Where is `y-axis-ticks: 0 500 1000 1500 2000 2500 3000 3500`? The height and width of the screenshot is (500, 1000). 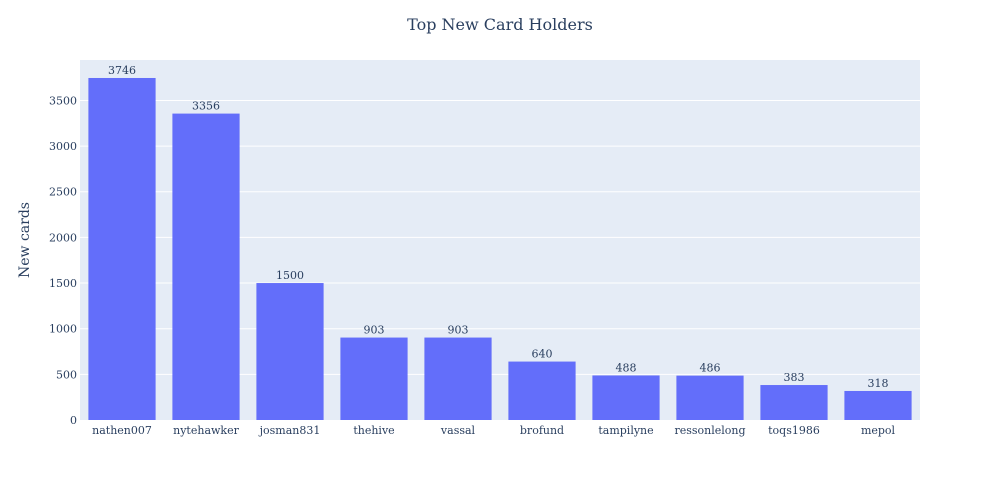
y-axis-ticks: 0 500 1000 1500 2000 2500 3000 3500 is located at coordinates (63, 260).